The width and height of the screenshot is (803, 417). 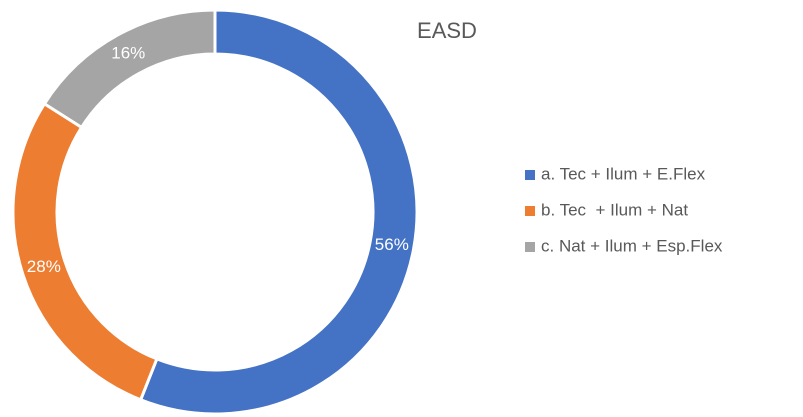 I want to click on legend-label: a. Tec + Ilum + E.Flex, so click(x=623, y=173).